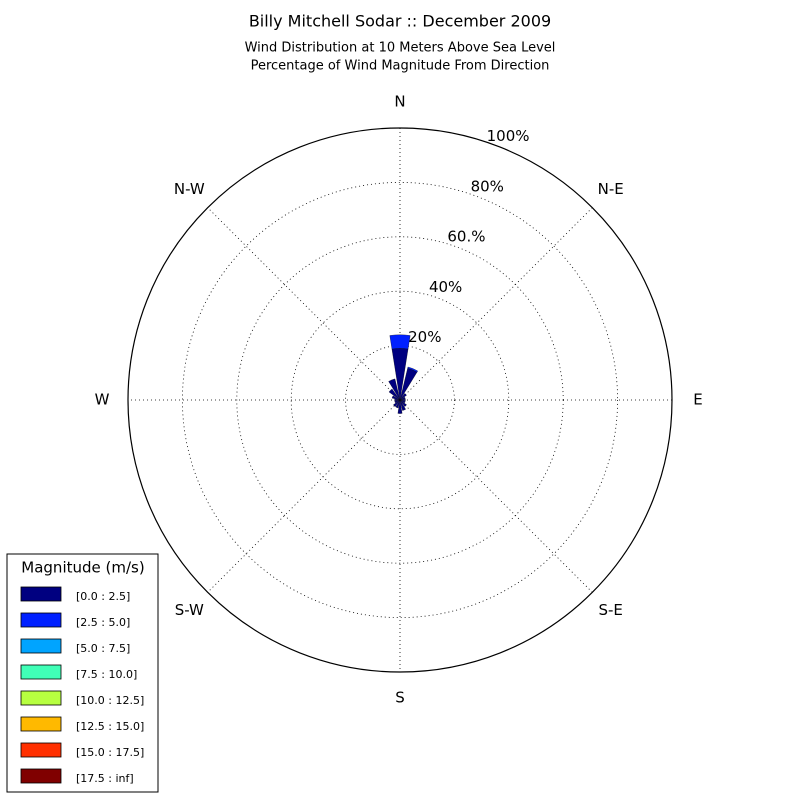 Image resolution: width=800 pixels, height=804 pixels. What do you see at coordinates (400, 21) in the screenshot?
I see `chart-title: Billy Mitchell Sodar :: December 2009` at bounding box center [400, 21].